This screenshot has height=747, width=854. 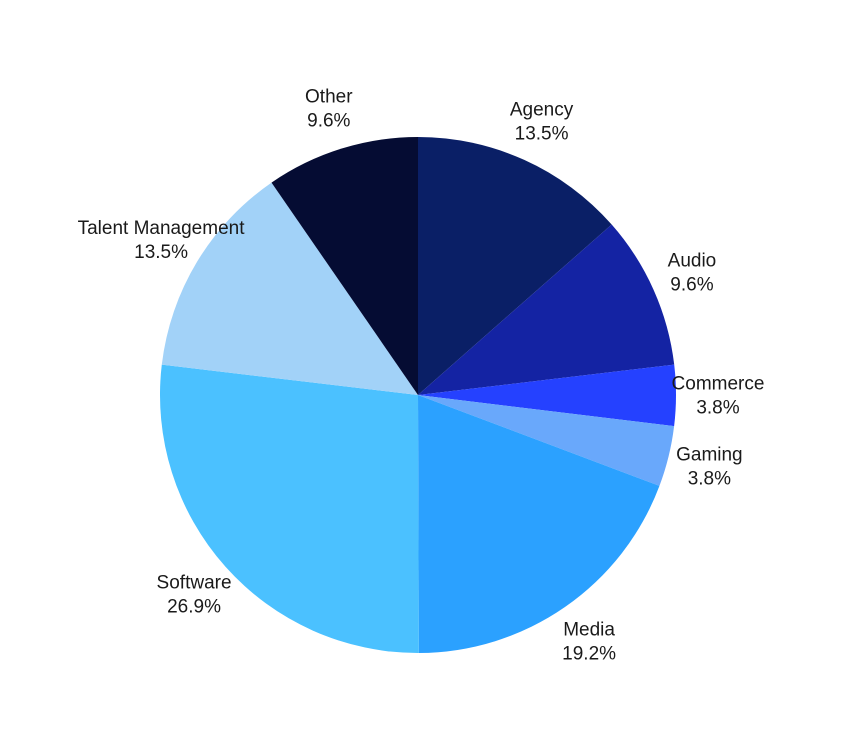 What do you see at coordinates (194, 583) in the screenshot?
I see `slice-label-software: Software` at bounding box center [194, 583].